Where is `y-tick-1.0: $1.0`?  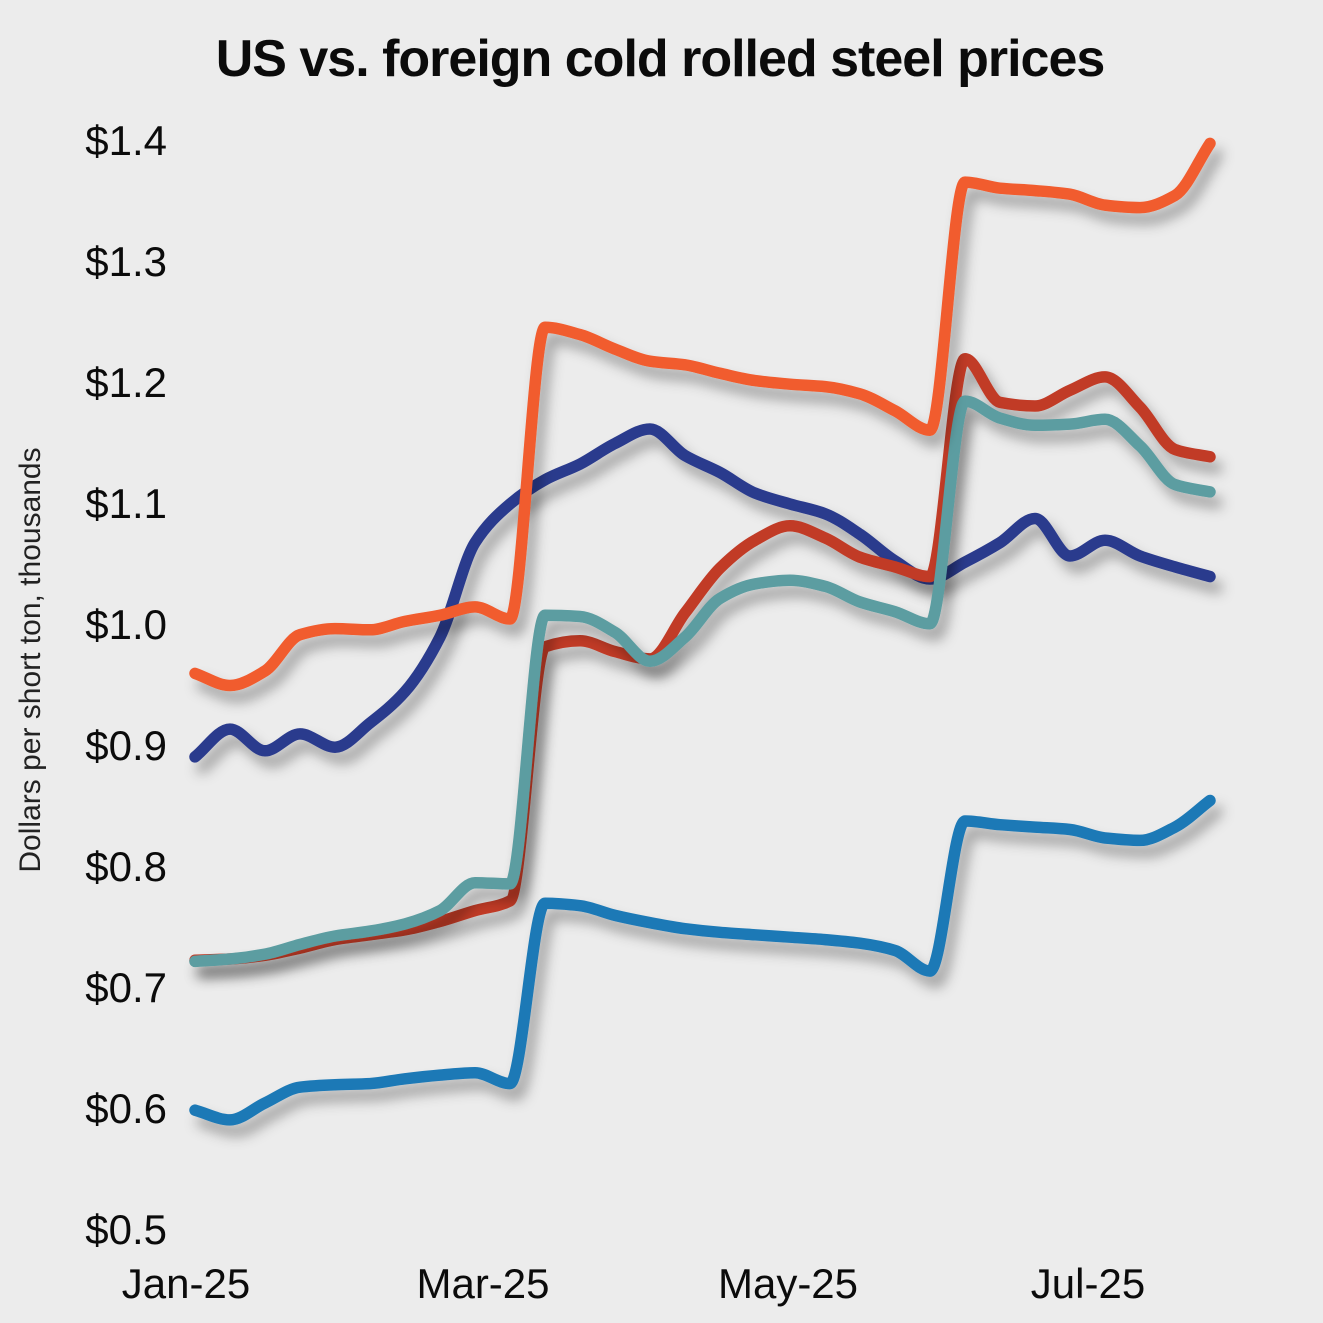
y-tick-1.0: $1.0 is located at coordinates (126, 624).